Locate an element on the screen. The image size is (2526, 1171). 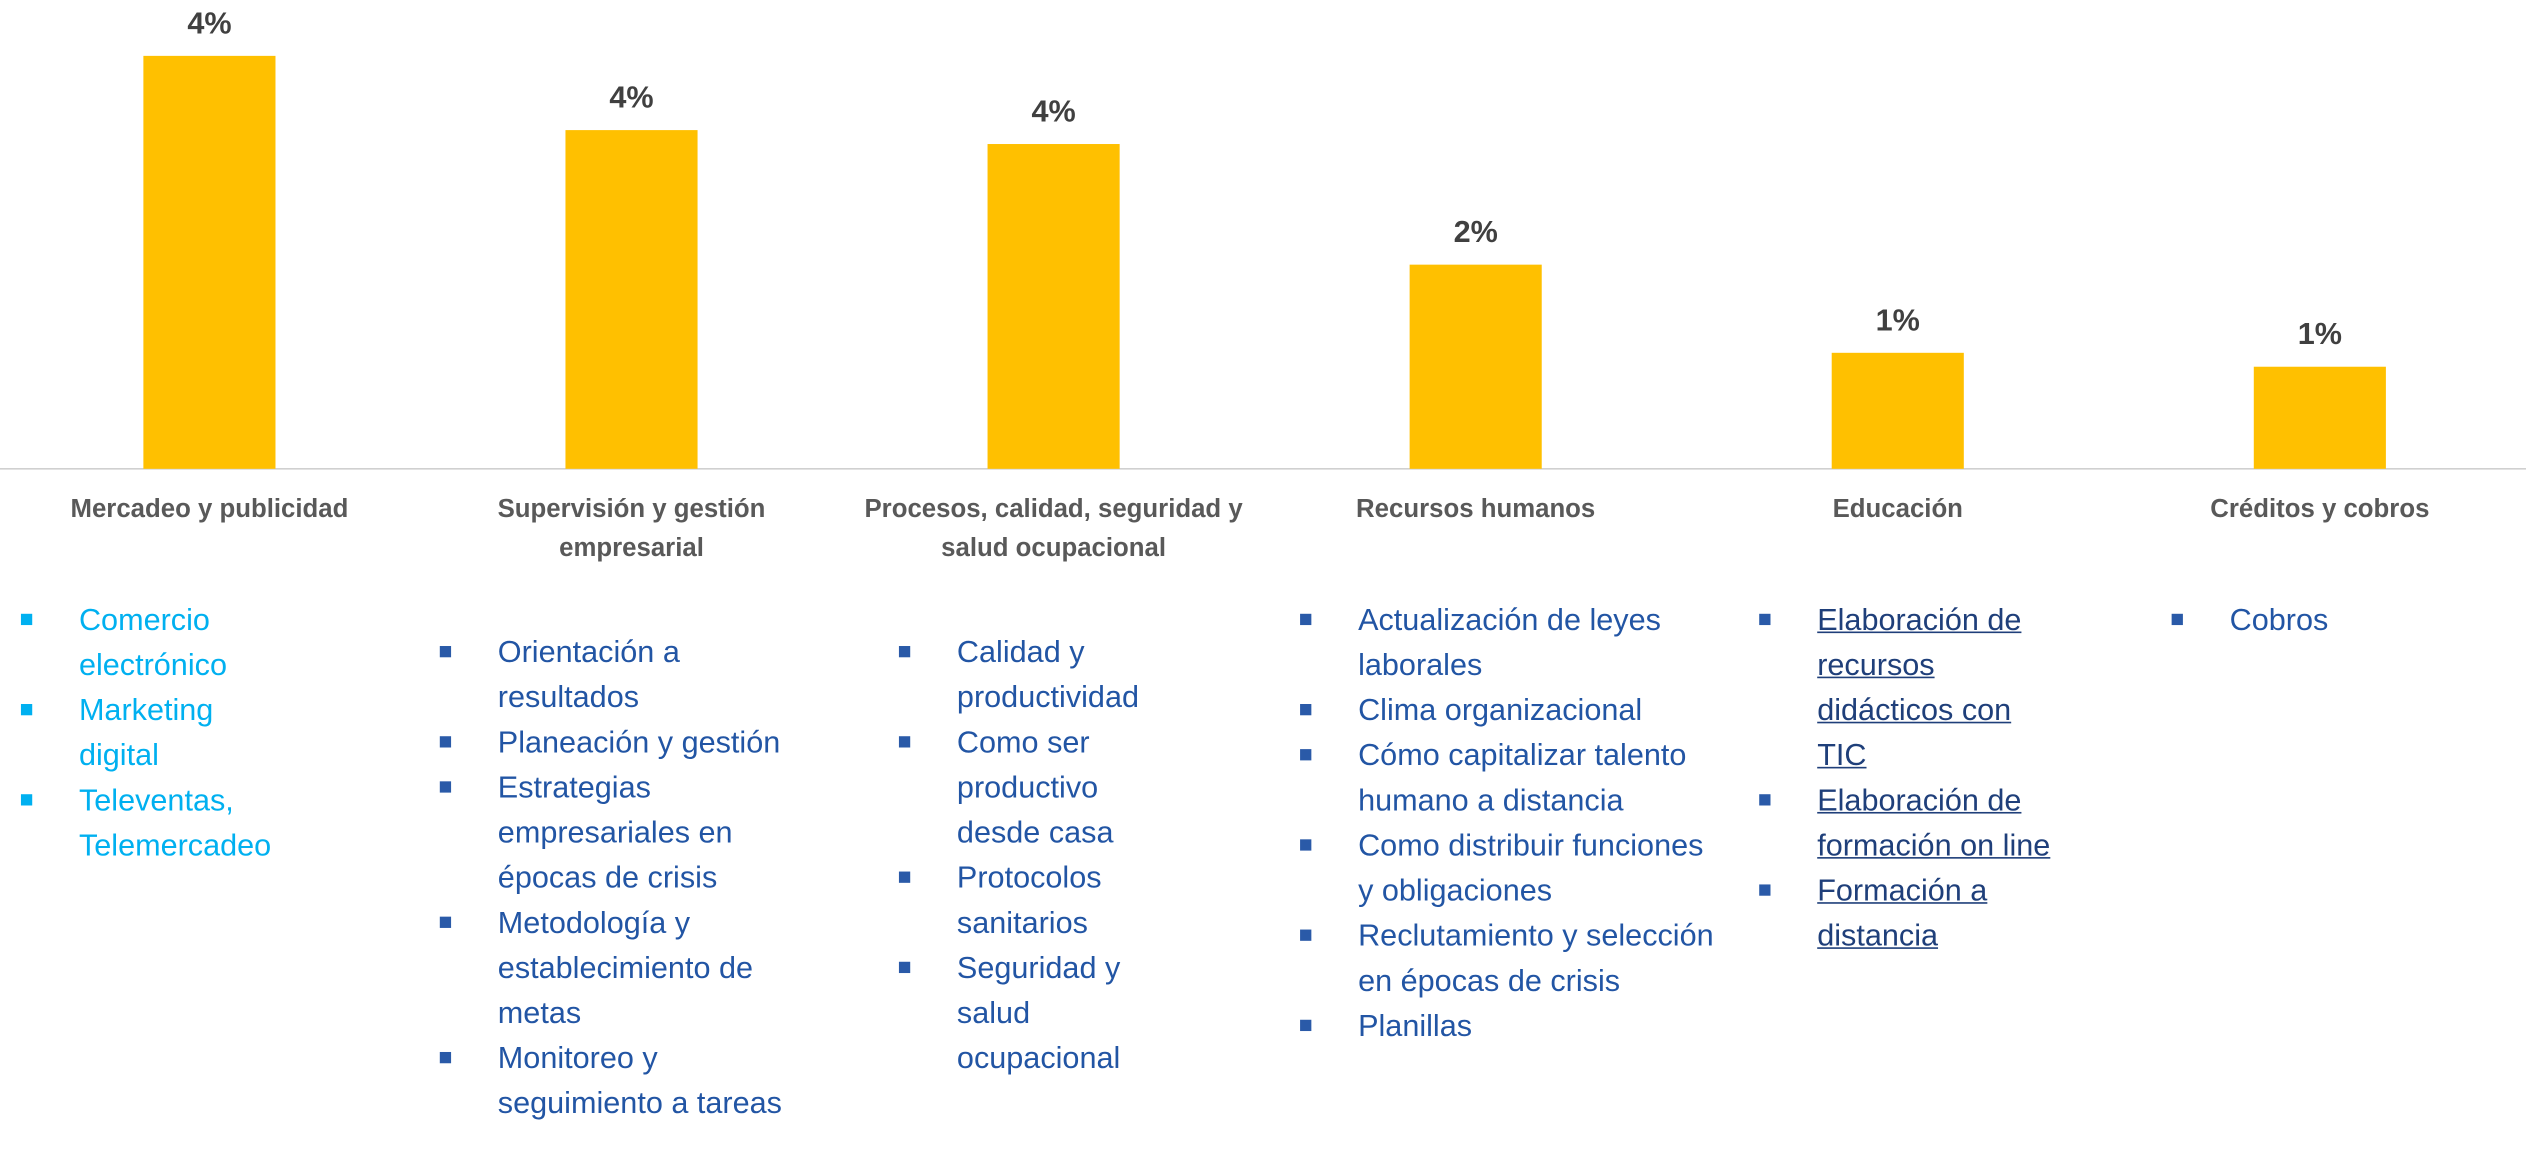
topic-text: Actualización de leyes laborales is located at coordinates (1509, 644).